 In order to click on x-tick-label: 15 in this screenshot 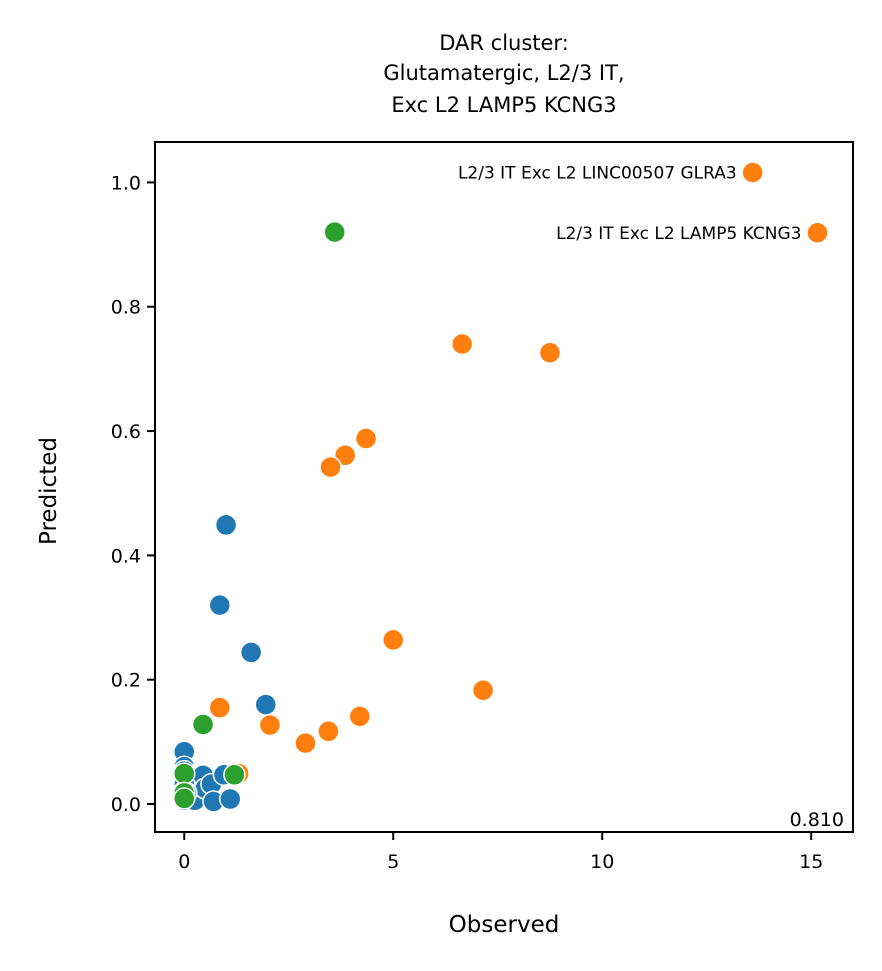, I will do `click(811, 862)`.